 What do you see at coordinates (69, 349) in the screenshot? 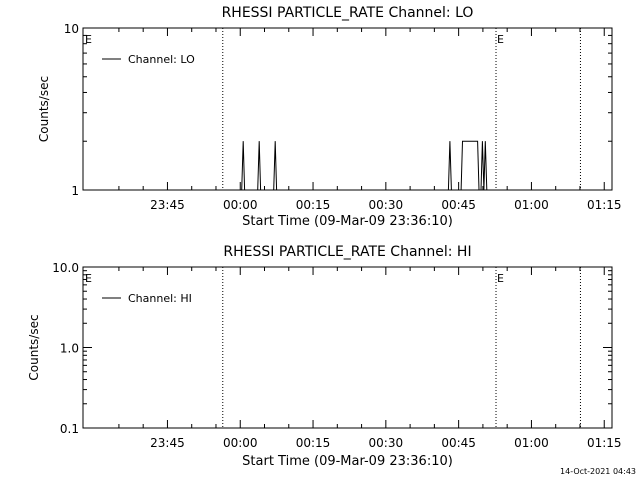
I see `y-tick-label: 1.0` at bounding box center [69, 349].